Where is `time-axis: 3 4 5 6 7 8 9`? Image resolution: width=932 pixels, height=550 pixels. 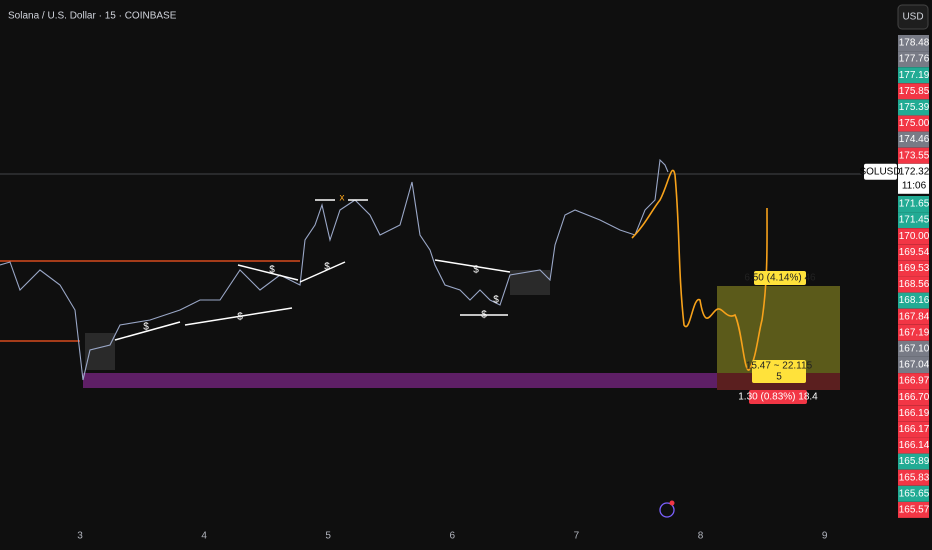
time-axis: 3 4 5 6 7 8 9 is located at coordinates (452, 536).